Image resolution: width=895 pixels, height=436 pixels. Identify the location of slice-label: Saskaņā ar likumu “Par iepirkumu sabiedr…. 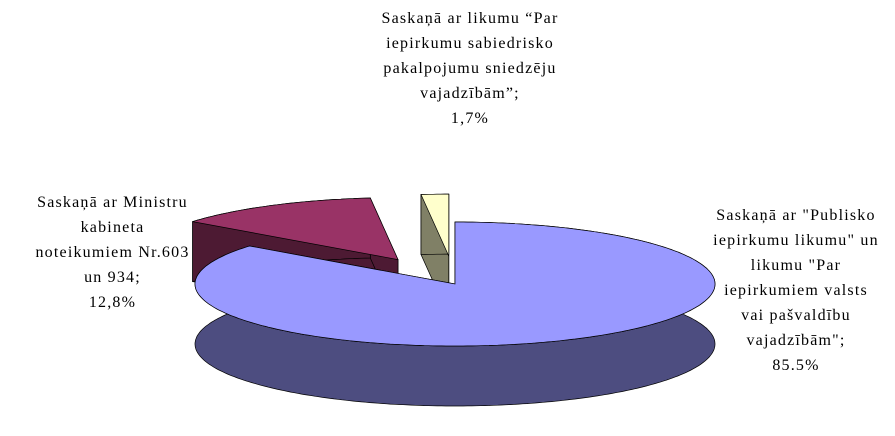
(470, 68).